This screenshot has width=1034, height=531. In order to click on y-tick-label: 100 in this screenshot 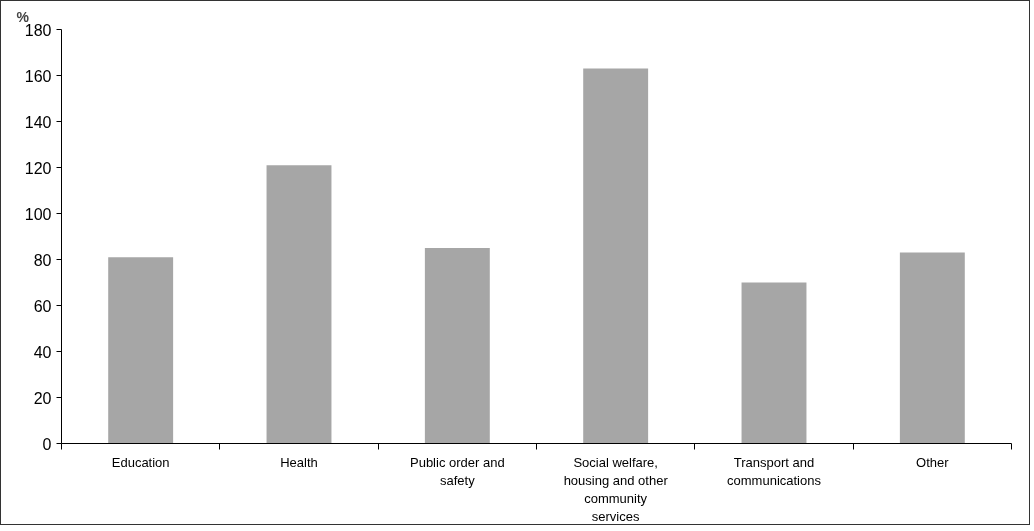, I will do `click(38, 214)`.